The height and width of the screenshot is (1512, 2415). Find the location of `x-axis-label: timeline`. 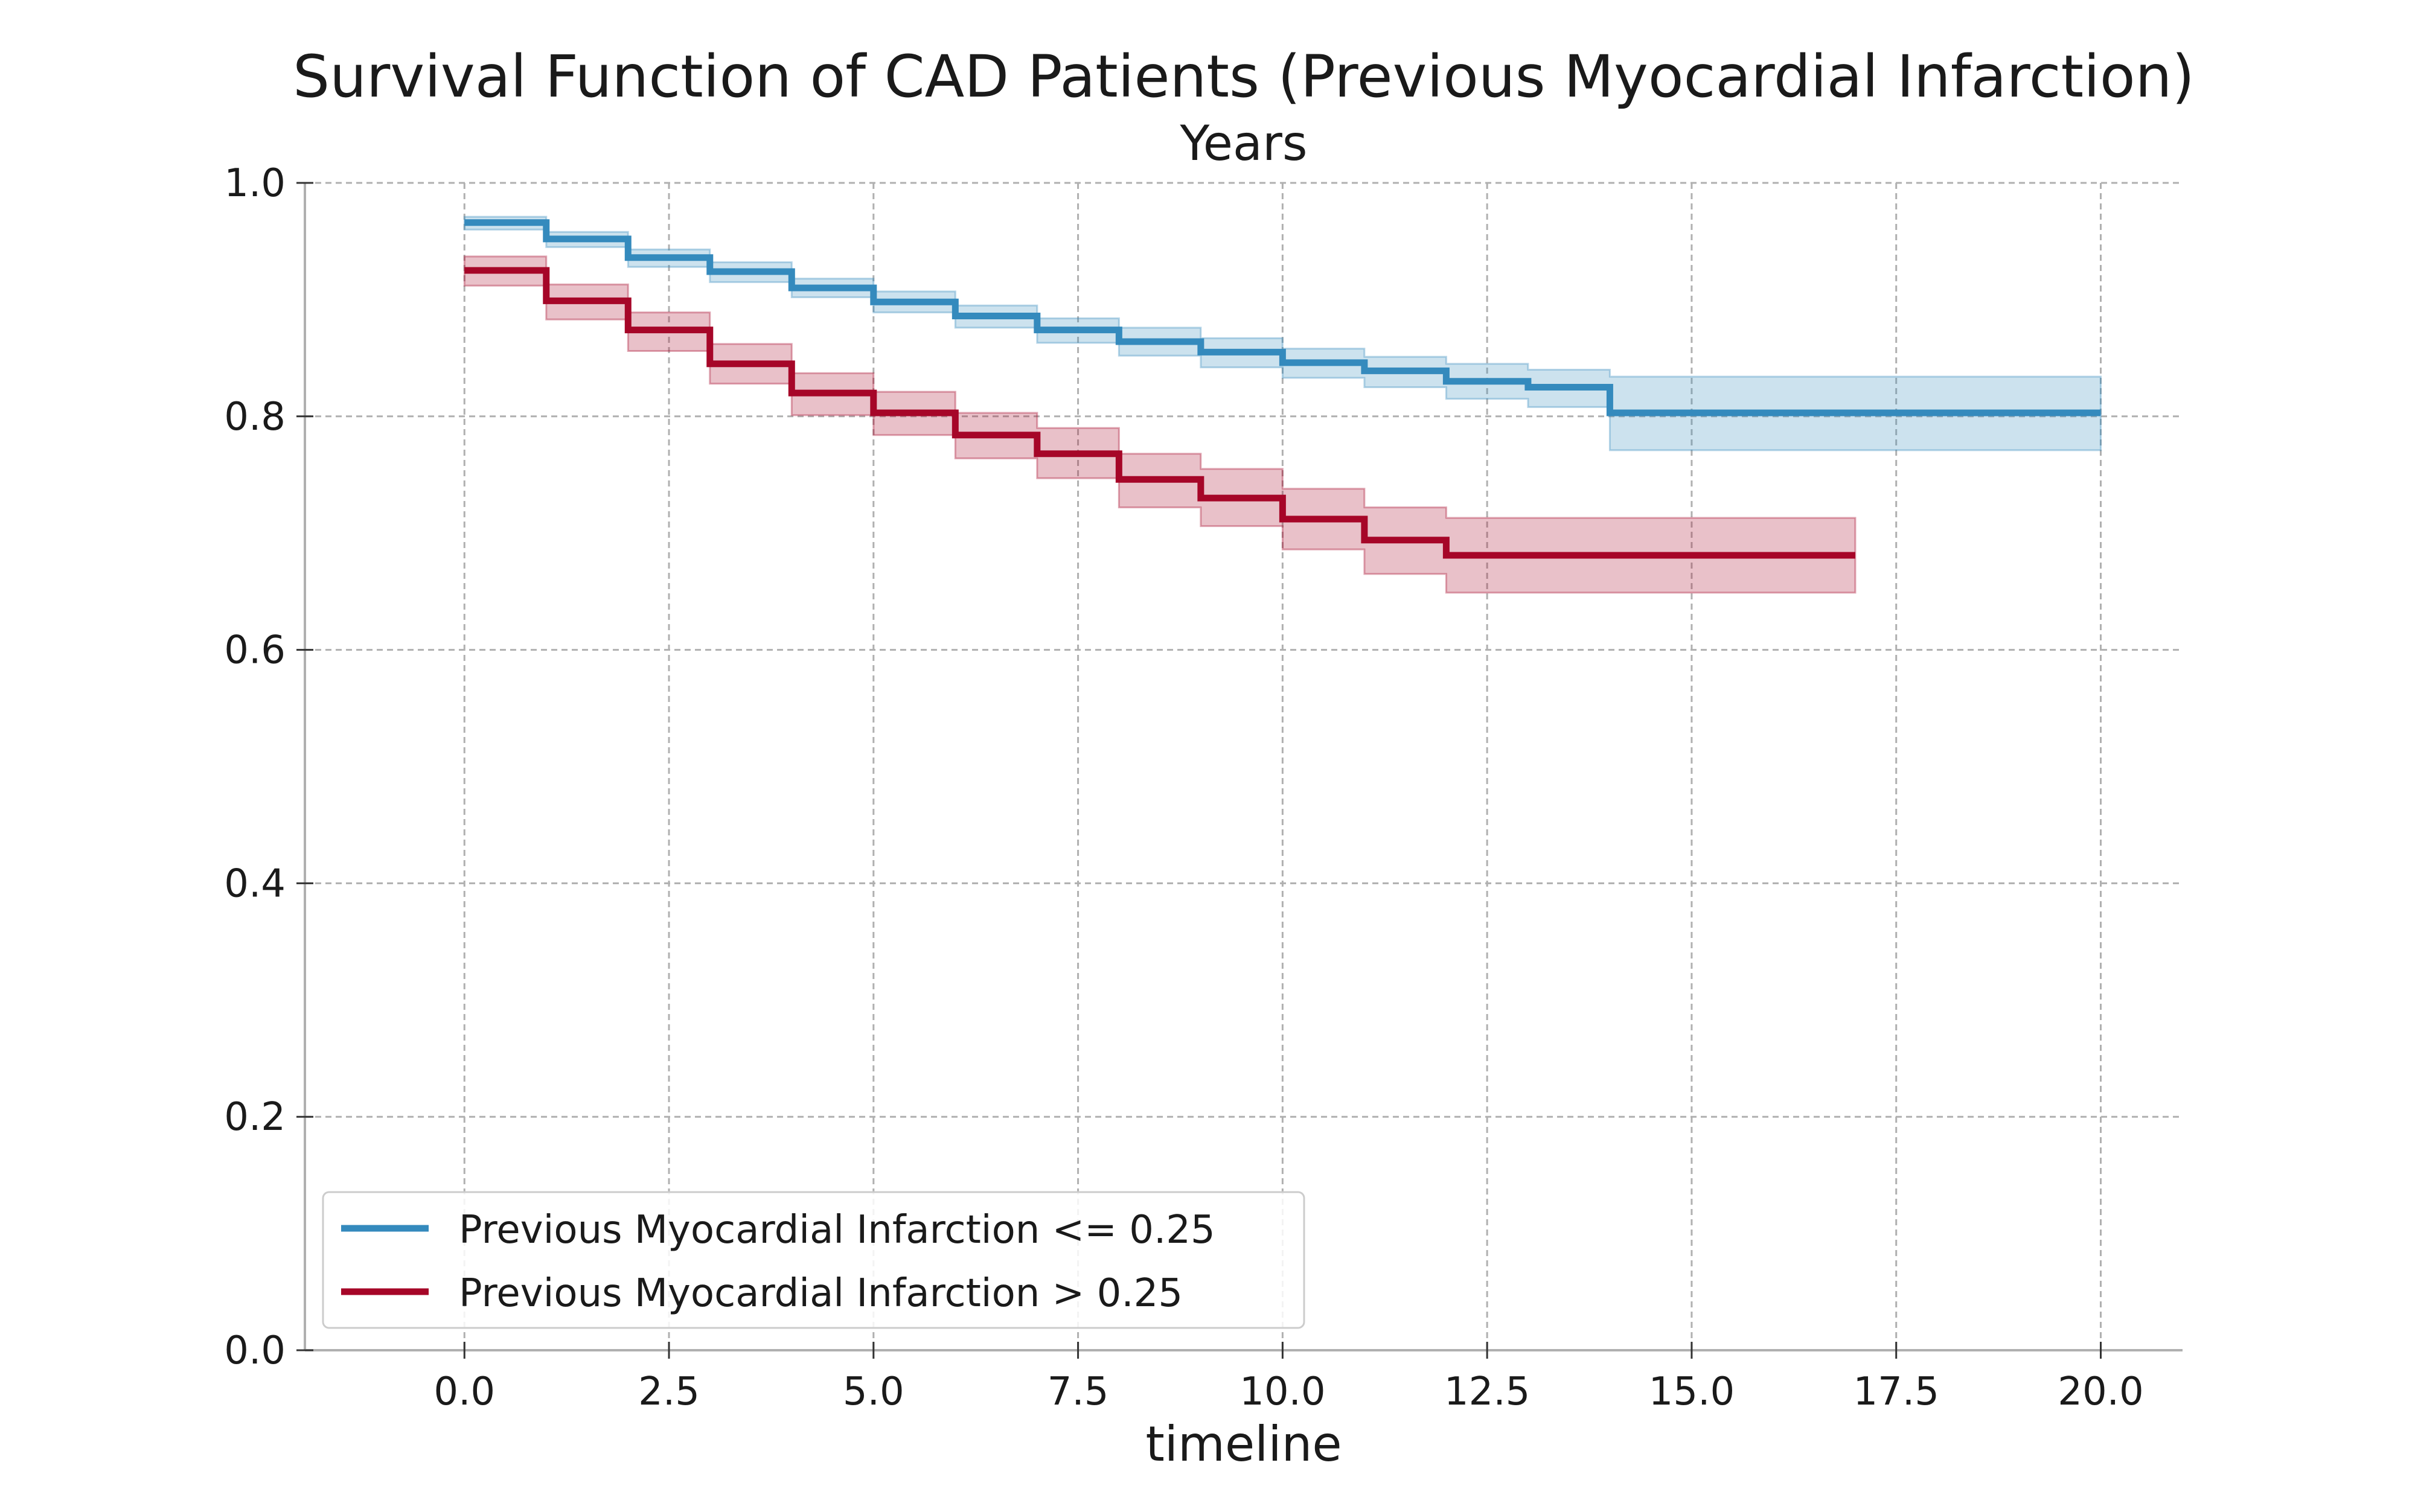

x-axis-label: timeline is located at coordinates (1244, 1444).